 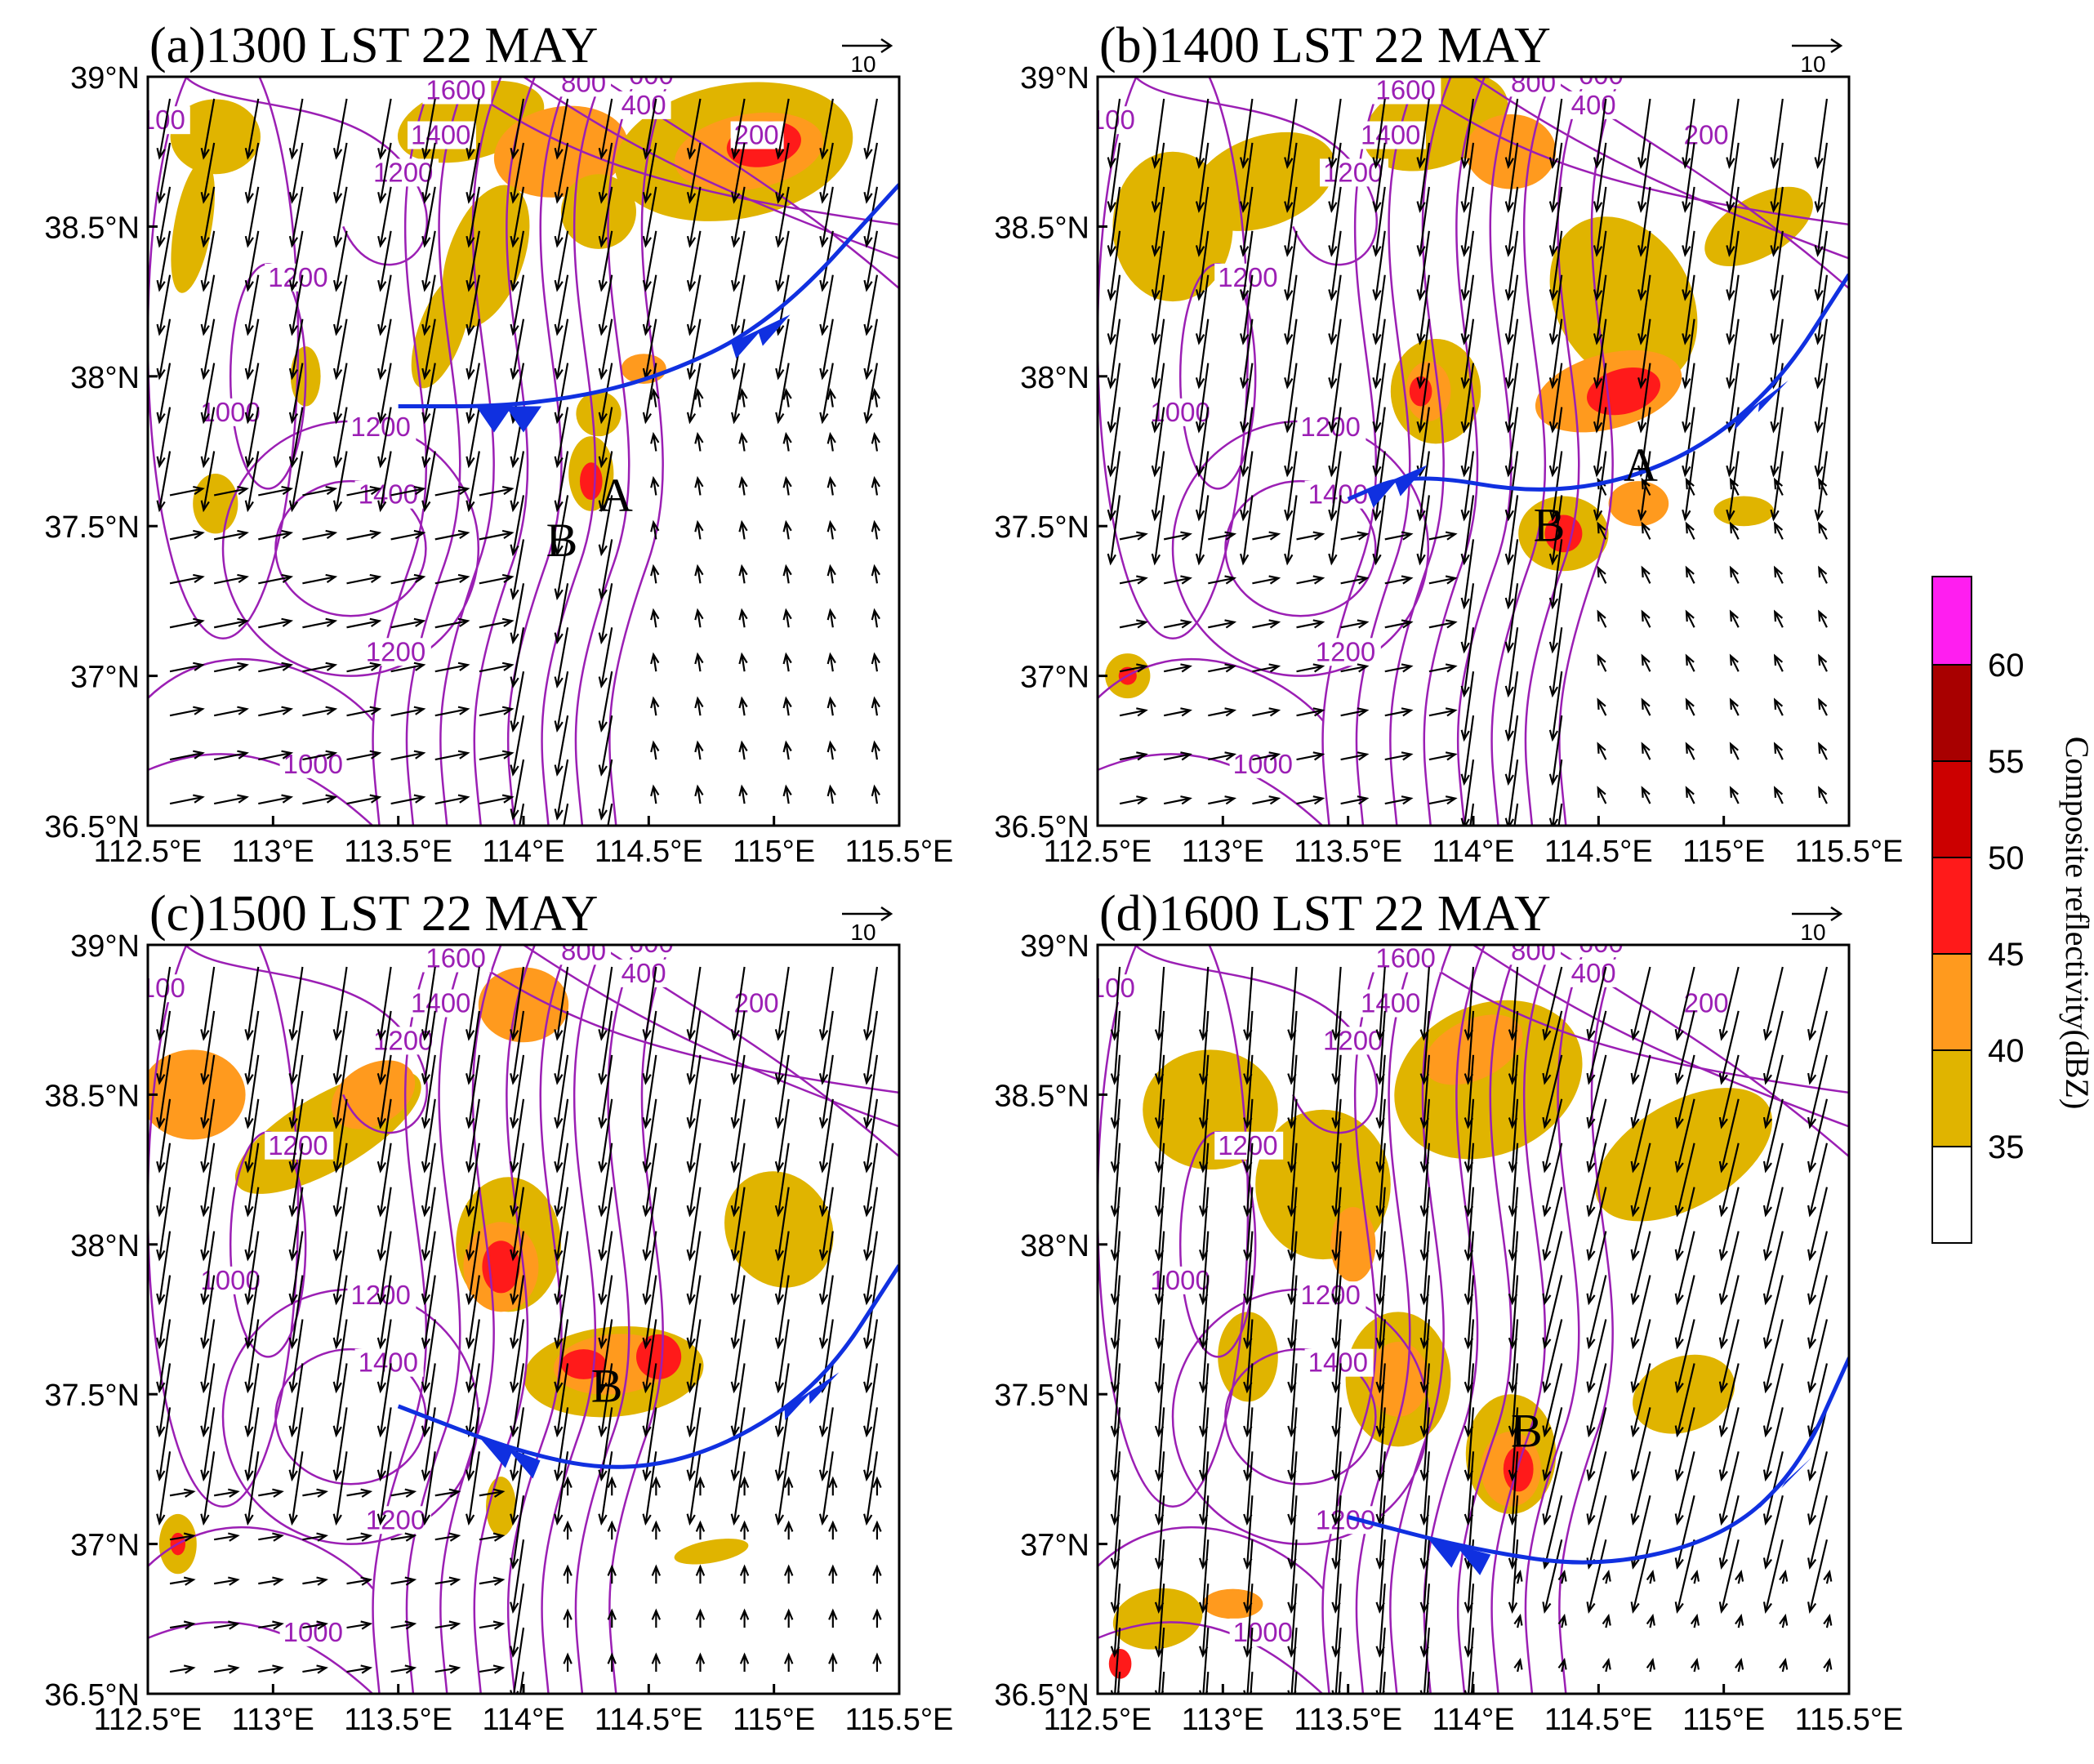 I want to click on reference-vector-label: 10, so click(x=862, y=64).